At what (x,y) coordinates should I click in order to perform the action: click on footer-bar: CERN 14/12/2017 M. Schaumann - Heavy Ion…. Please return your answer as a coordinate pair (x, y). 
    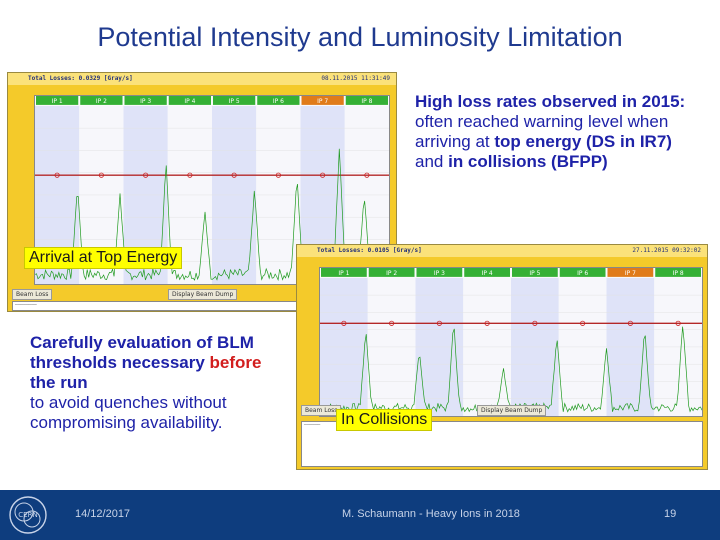
    Looking at the image, I should click on (360, 515).